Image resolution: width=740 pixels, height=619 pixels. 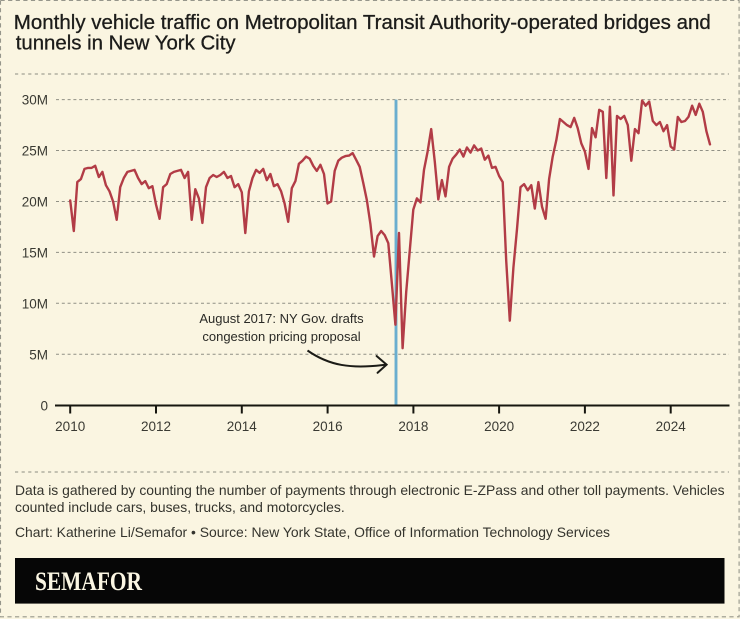 What do you see at coordinates (44, 406) in the screenshot?
I see `svg-text: 0` at bounding box center [44, 406].